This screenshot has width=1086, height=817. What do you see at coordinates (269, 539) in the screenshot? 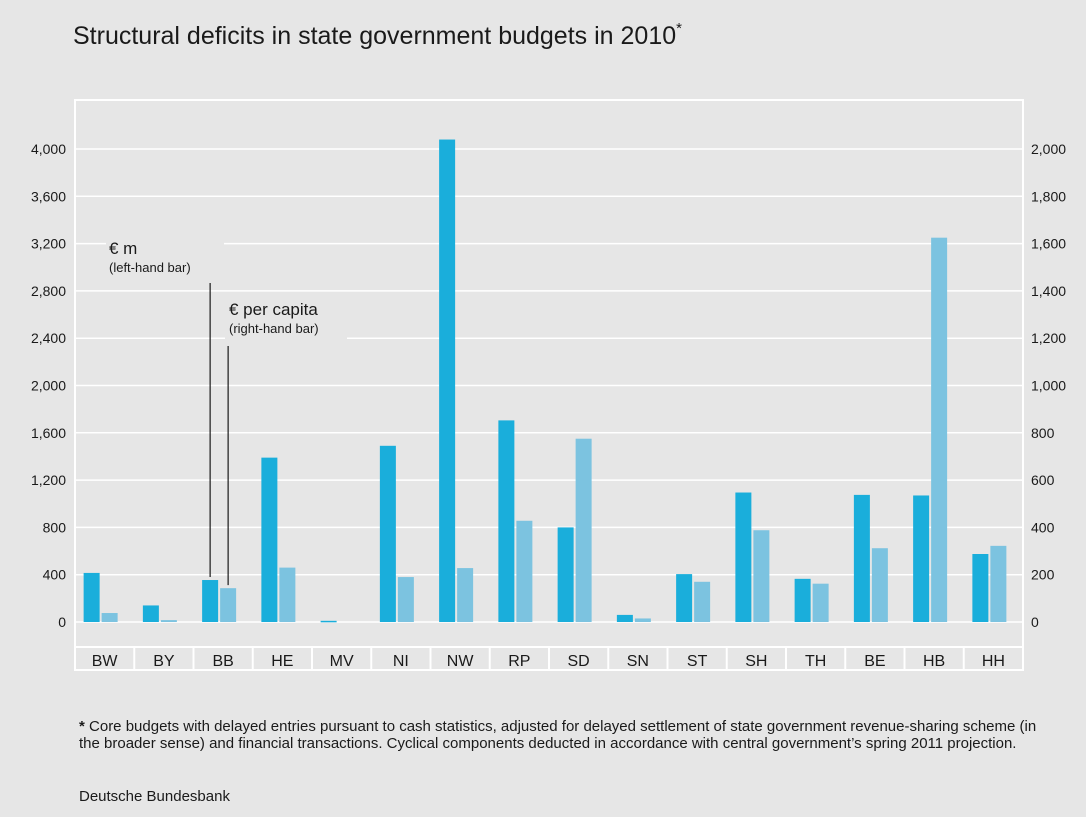
I see `bar-HE-eur-m` at bounding box center [269, 539].